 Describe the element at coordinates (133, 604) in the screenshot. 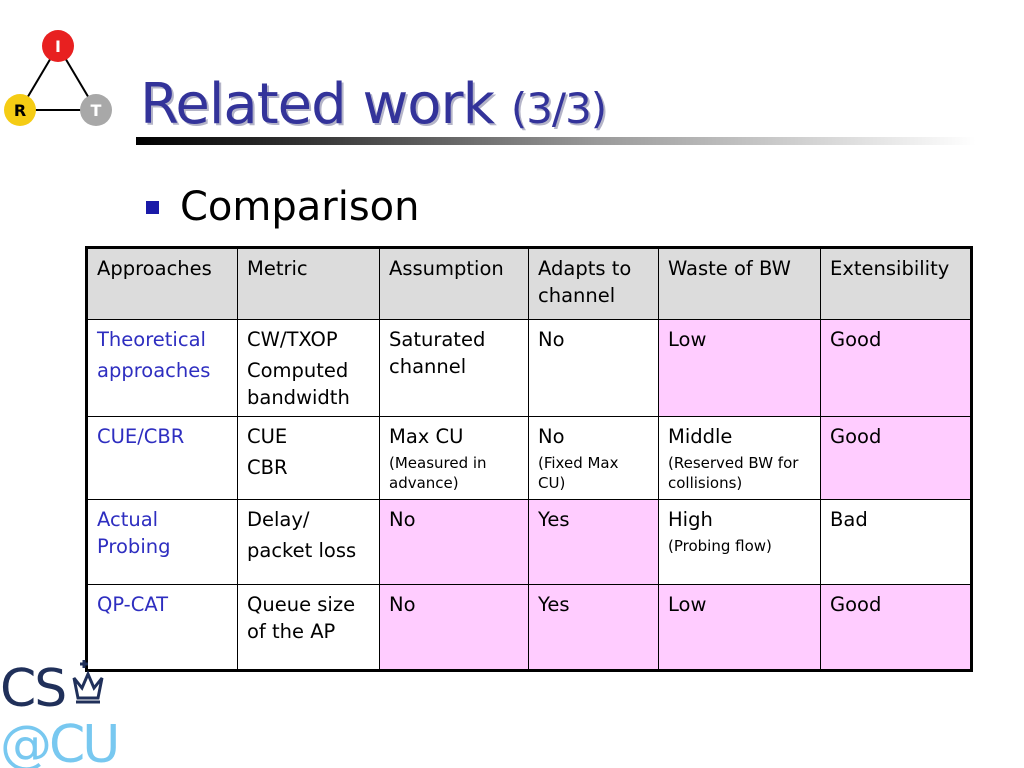

I see `approach-line: QP-CAT` at that location.